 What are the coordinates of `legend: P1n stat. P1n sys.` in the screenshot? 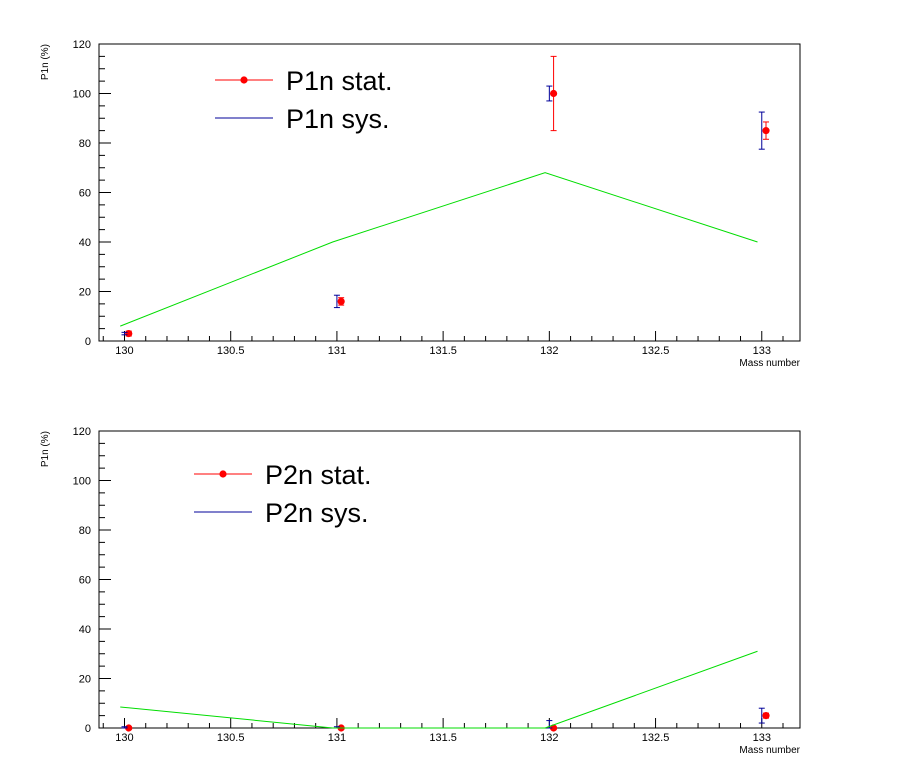 It's located at (304, 100).